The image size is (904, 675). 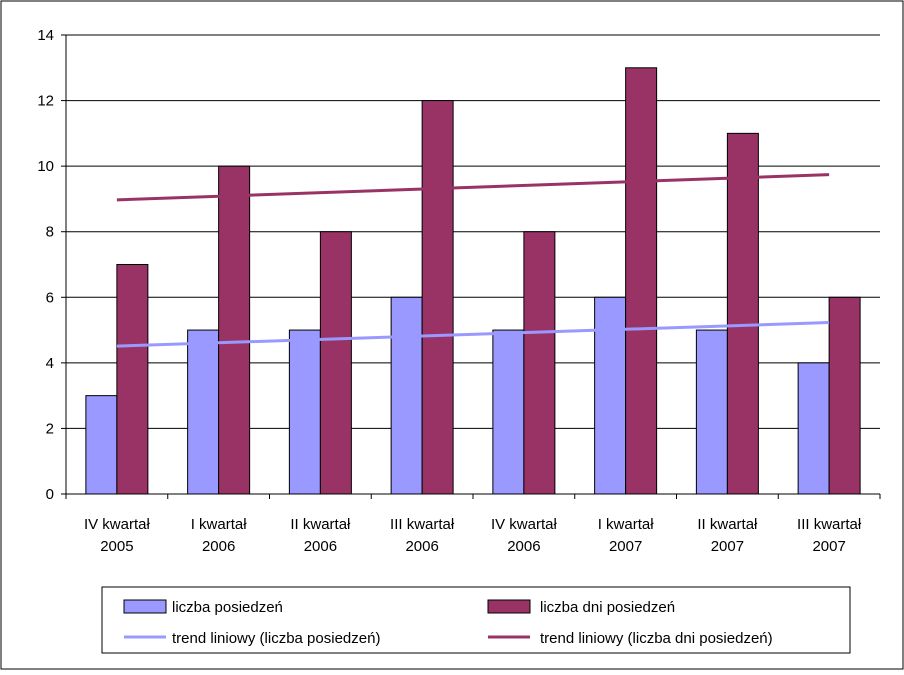 I want to click on legend-label-liczba-dni-posiedzen: liczba dni posiedzeń, so click(x=607, y=607).